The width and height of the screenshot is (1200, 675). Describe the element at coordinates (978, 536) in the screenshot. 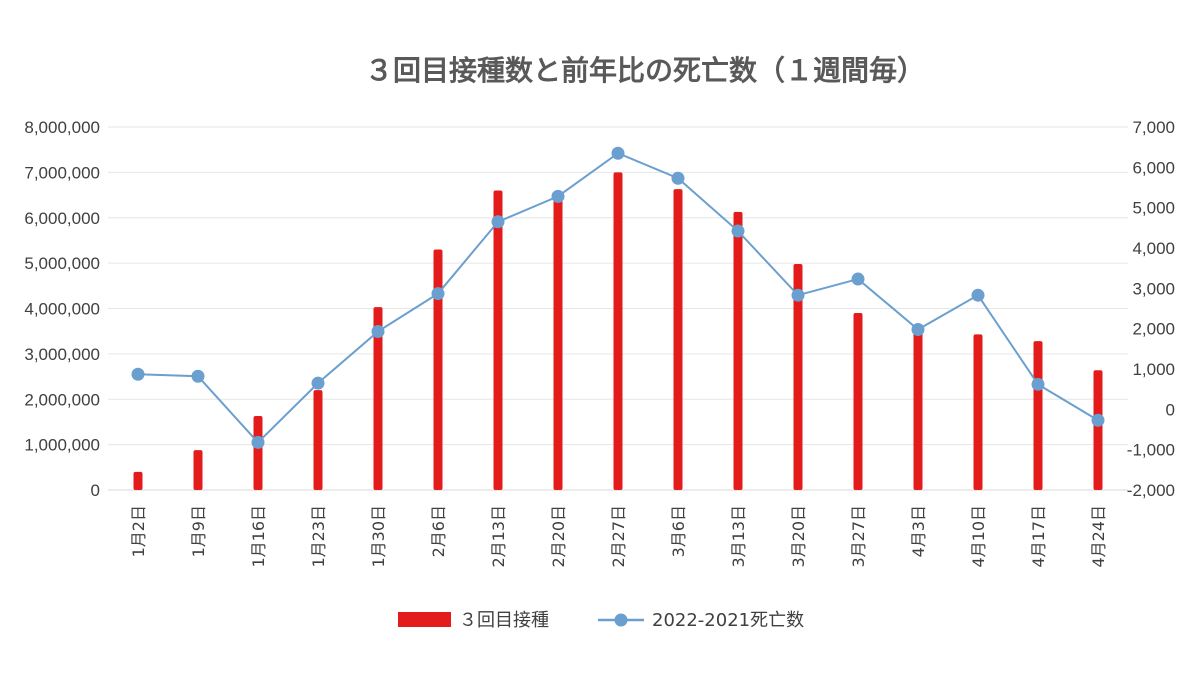

I see `x-tick-label: 4月10日` at that location.